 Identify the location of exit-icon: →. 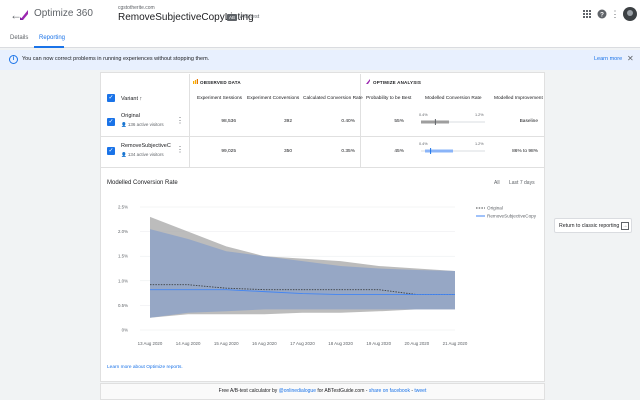
(625, 226).